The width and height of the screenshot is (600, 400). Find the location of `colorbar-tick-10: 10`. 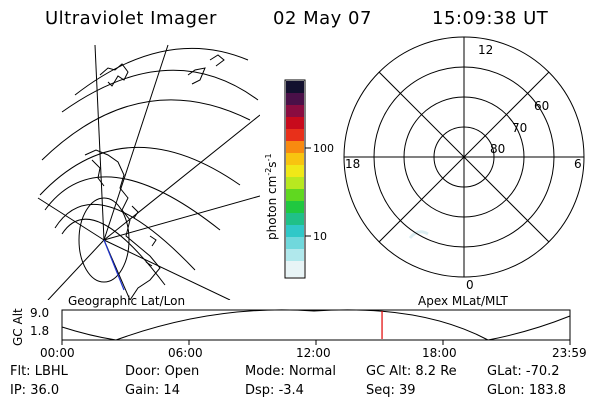

colorbar-tick-10: 10 is located at coordinates (320, 236).